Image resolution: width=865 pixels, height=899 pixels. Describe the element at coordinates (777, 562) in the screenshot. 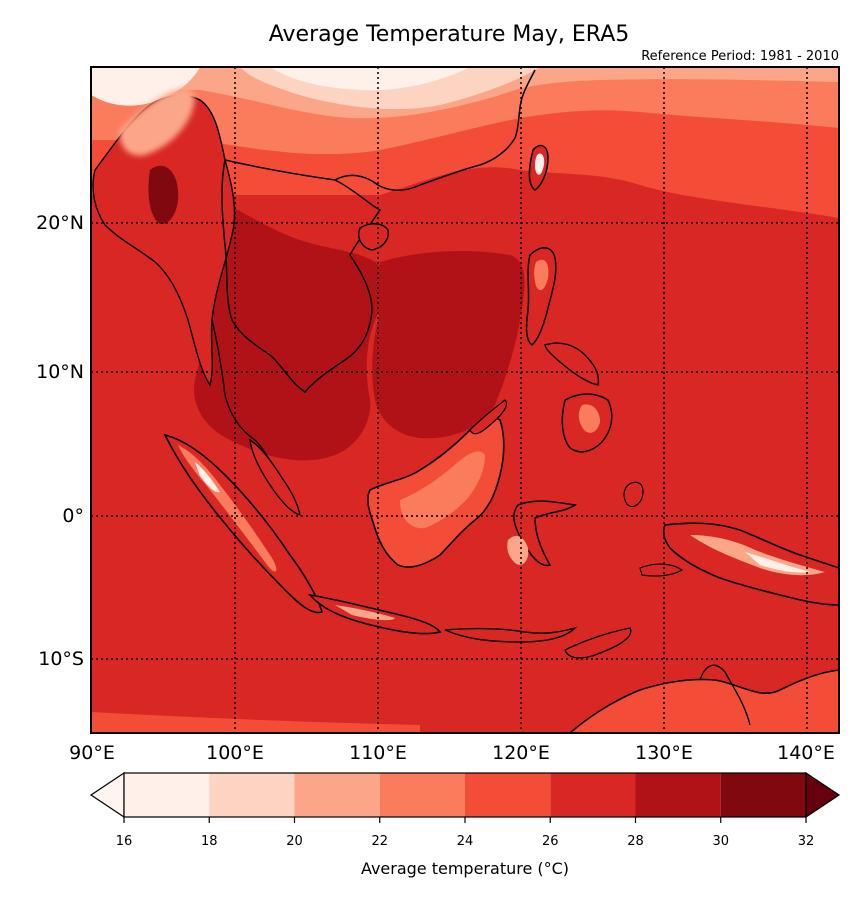

I see `new-guinea-peaks` at that location.